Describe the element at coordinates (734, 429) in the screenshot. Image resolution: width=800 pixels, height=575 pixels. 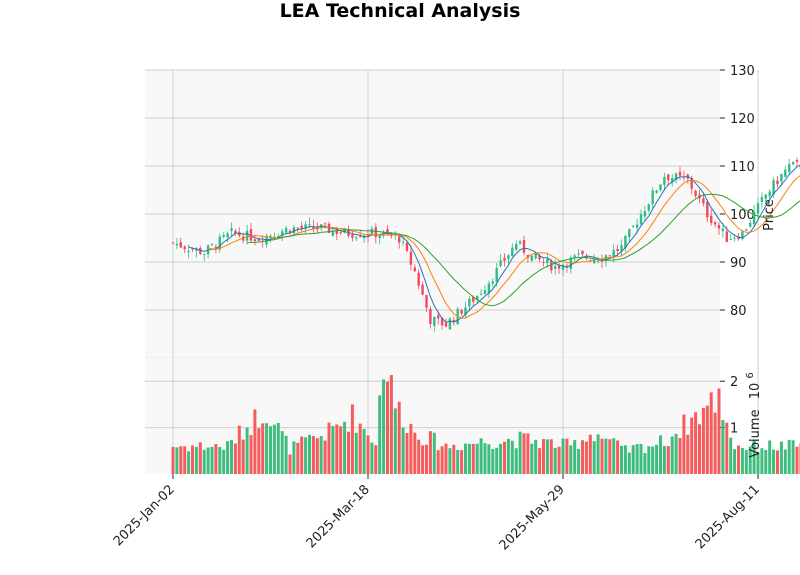
I see `volume-tick-label: 1` at that location.